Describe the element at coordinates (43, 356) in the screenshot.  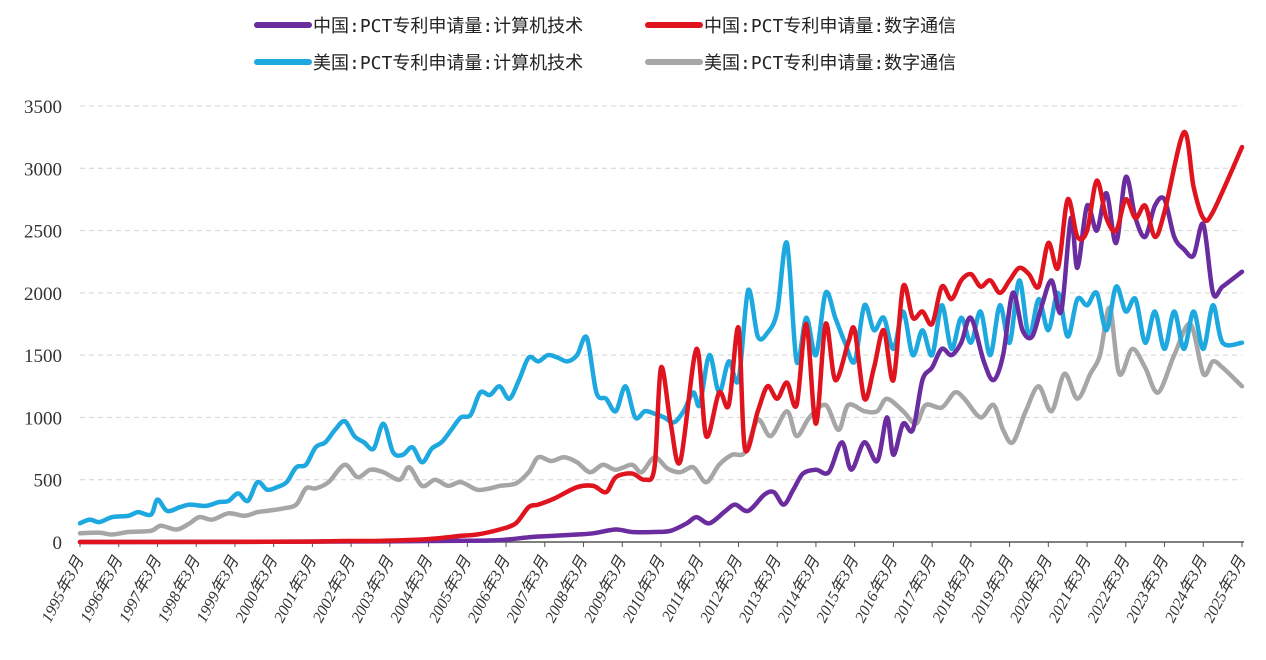
I see `y-tick-label: 1500` at that location.